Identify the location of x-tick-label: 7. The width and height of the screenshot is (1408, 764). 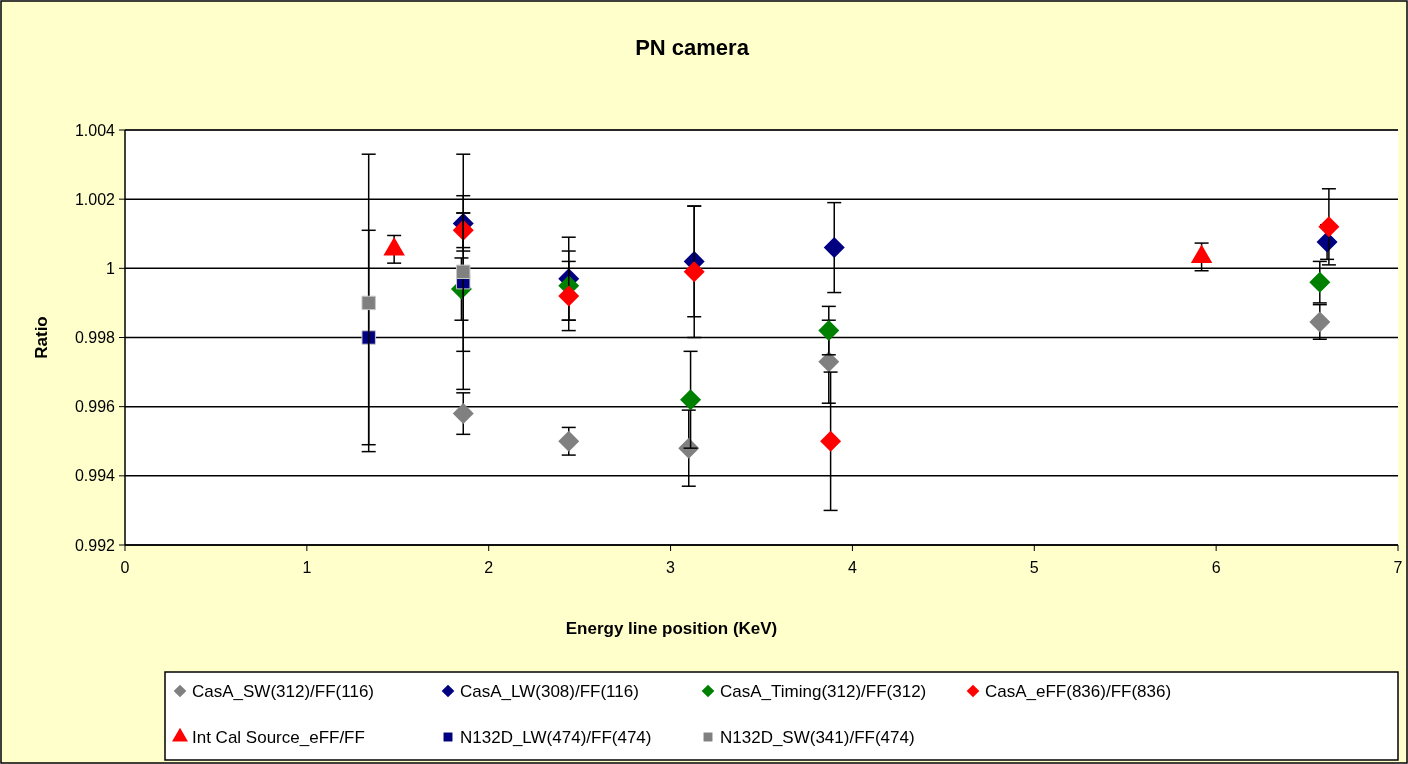
(1398, 567).